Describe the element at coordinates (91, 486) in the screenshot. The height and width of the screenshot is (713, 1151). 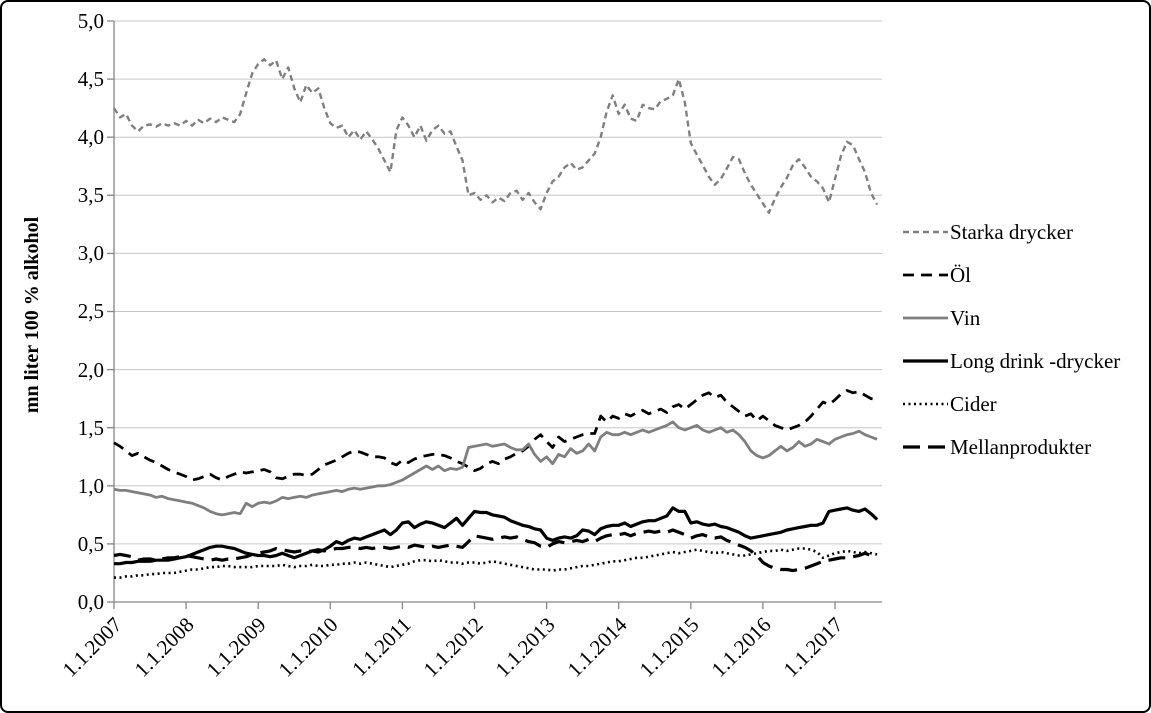
I see `y-tick-label: 1,0` at that location.